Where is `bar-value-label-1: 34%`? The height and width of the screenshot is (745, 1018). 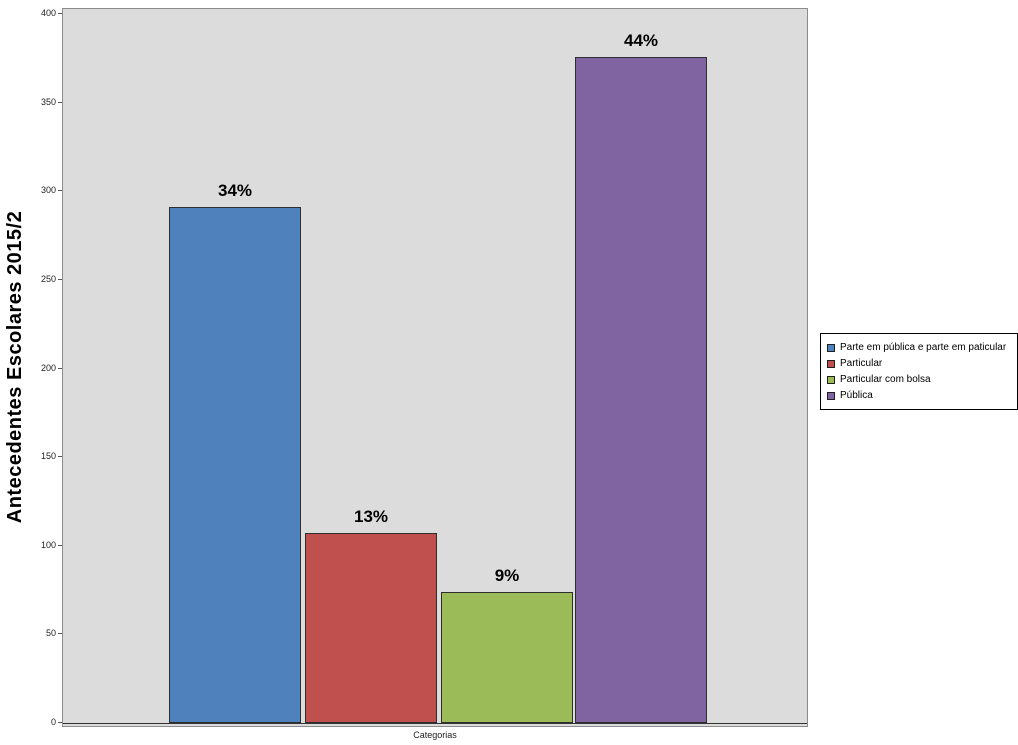
bar-value-label-1: 34% is located at coordinates (235, 190).